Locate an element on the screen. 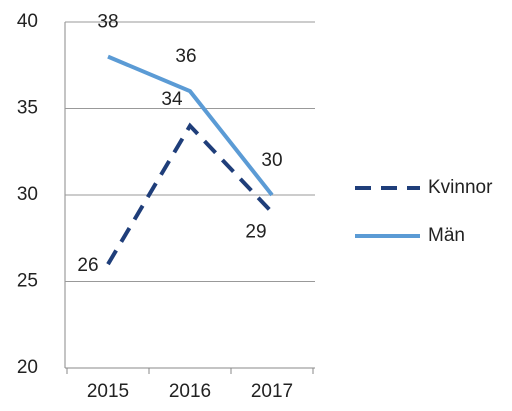  x-tick-label: 2017 is located at coordinates (272, 391).